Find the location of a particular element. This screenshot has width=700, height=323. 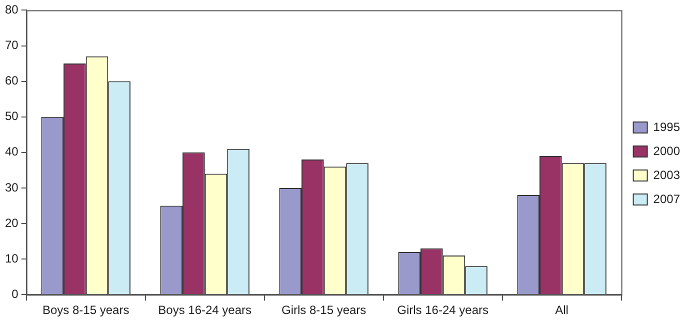

x-tick-label: Girls 16-24 years is located at coordinates (443, 310).